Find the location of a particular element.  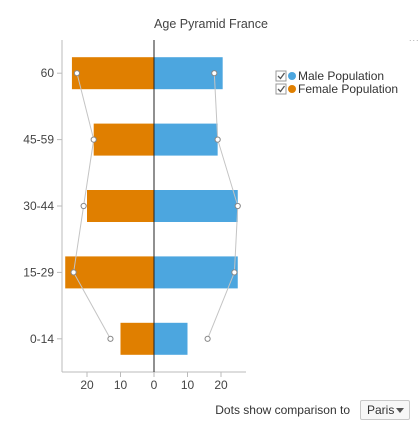

comparison-label: Dots show comparison to is located at coordinates (282, 410).